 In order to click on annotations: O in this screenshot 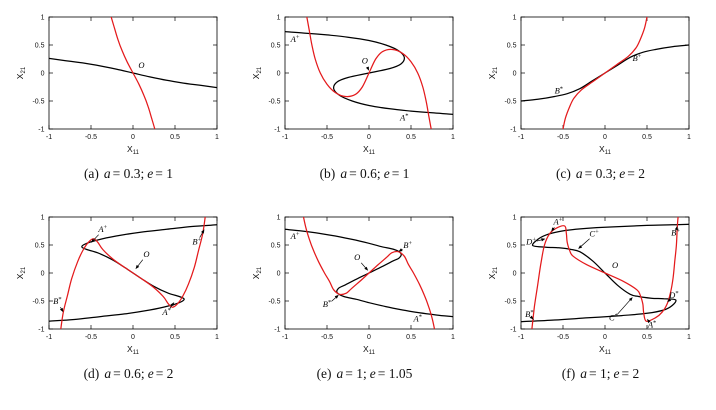, I will do `click(141, 65)`.